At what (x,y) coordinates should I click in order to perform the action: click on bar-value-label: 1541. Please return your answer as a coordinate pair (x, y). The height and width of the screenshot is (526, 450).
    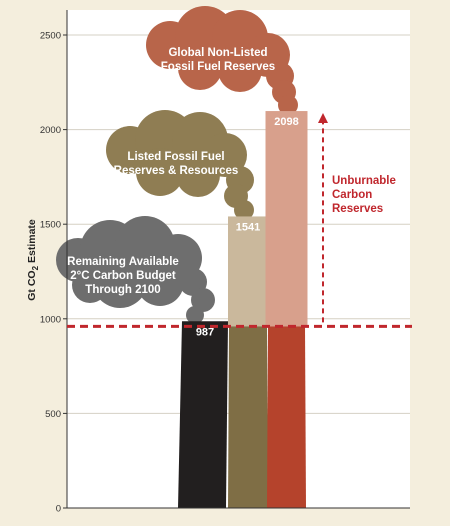
    Looking at the image, I should click on (248, 227).